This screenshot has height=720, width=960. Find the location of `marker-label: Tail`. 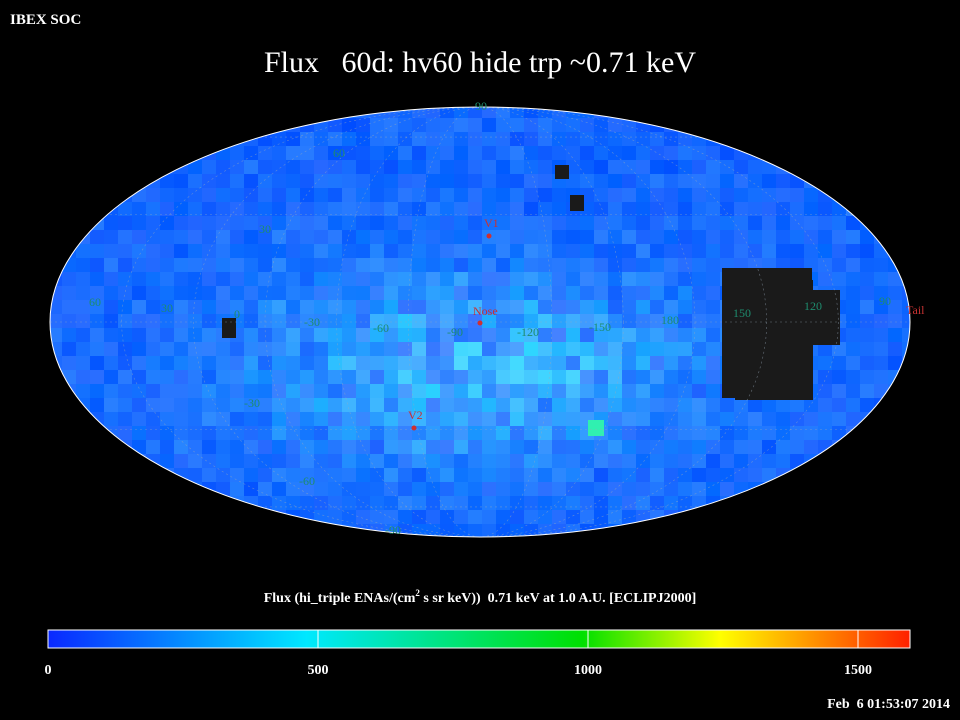

marker-label: Tail is located at coordinates (915, 310).